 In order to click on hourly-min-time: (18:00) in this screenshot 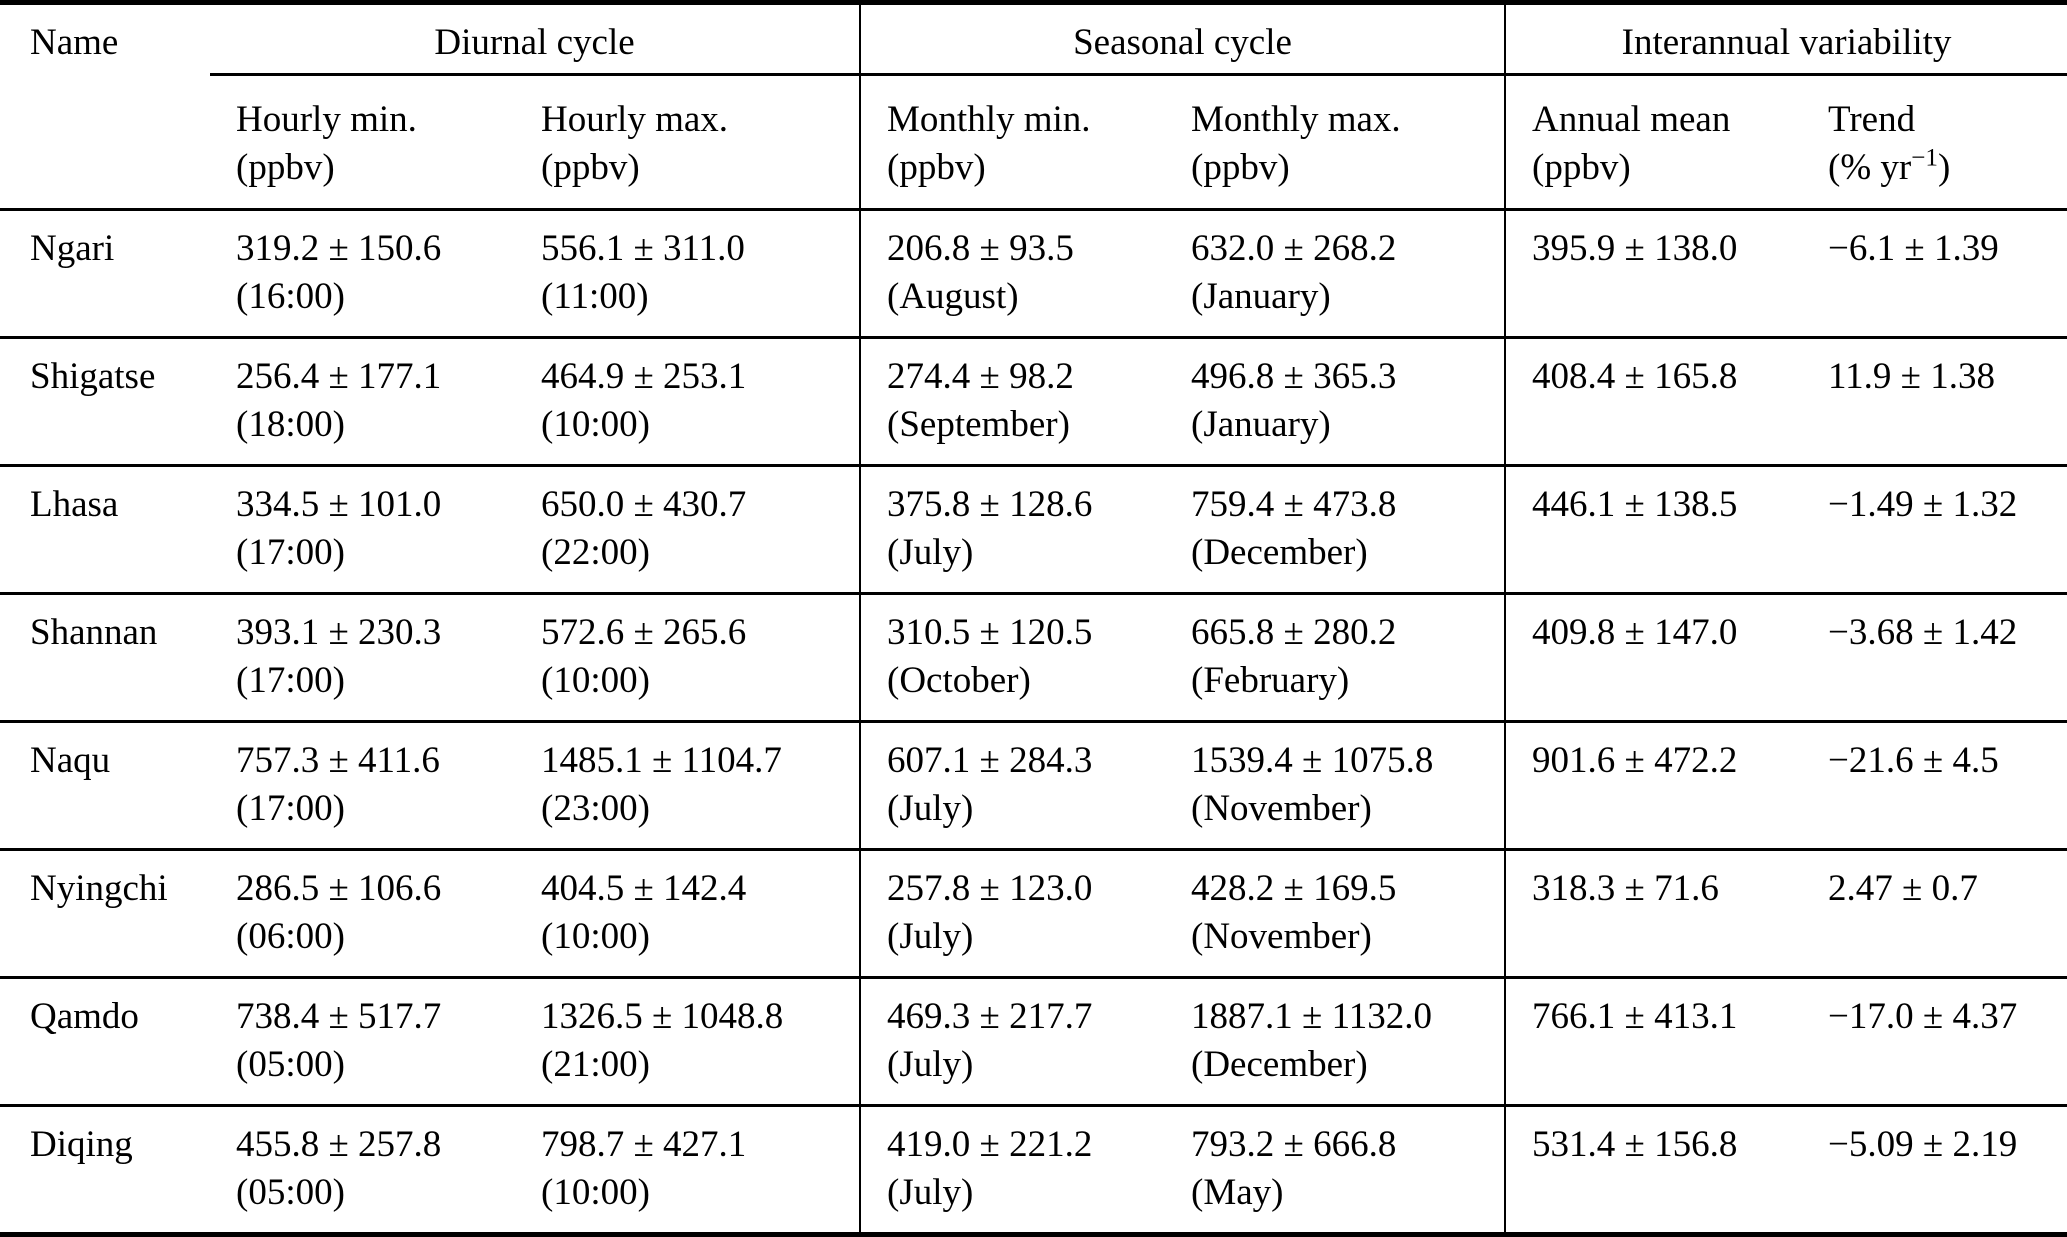, I will do `click(290, 424)`.